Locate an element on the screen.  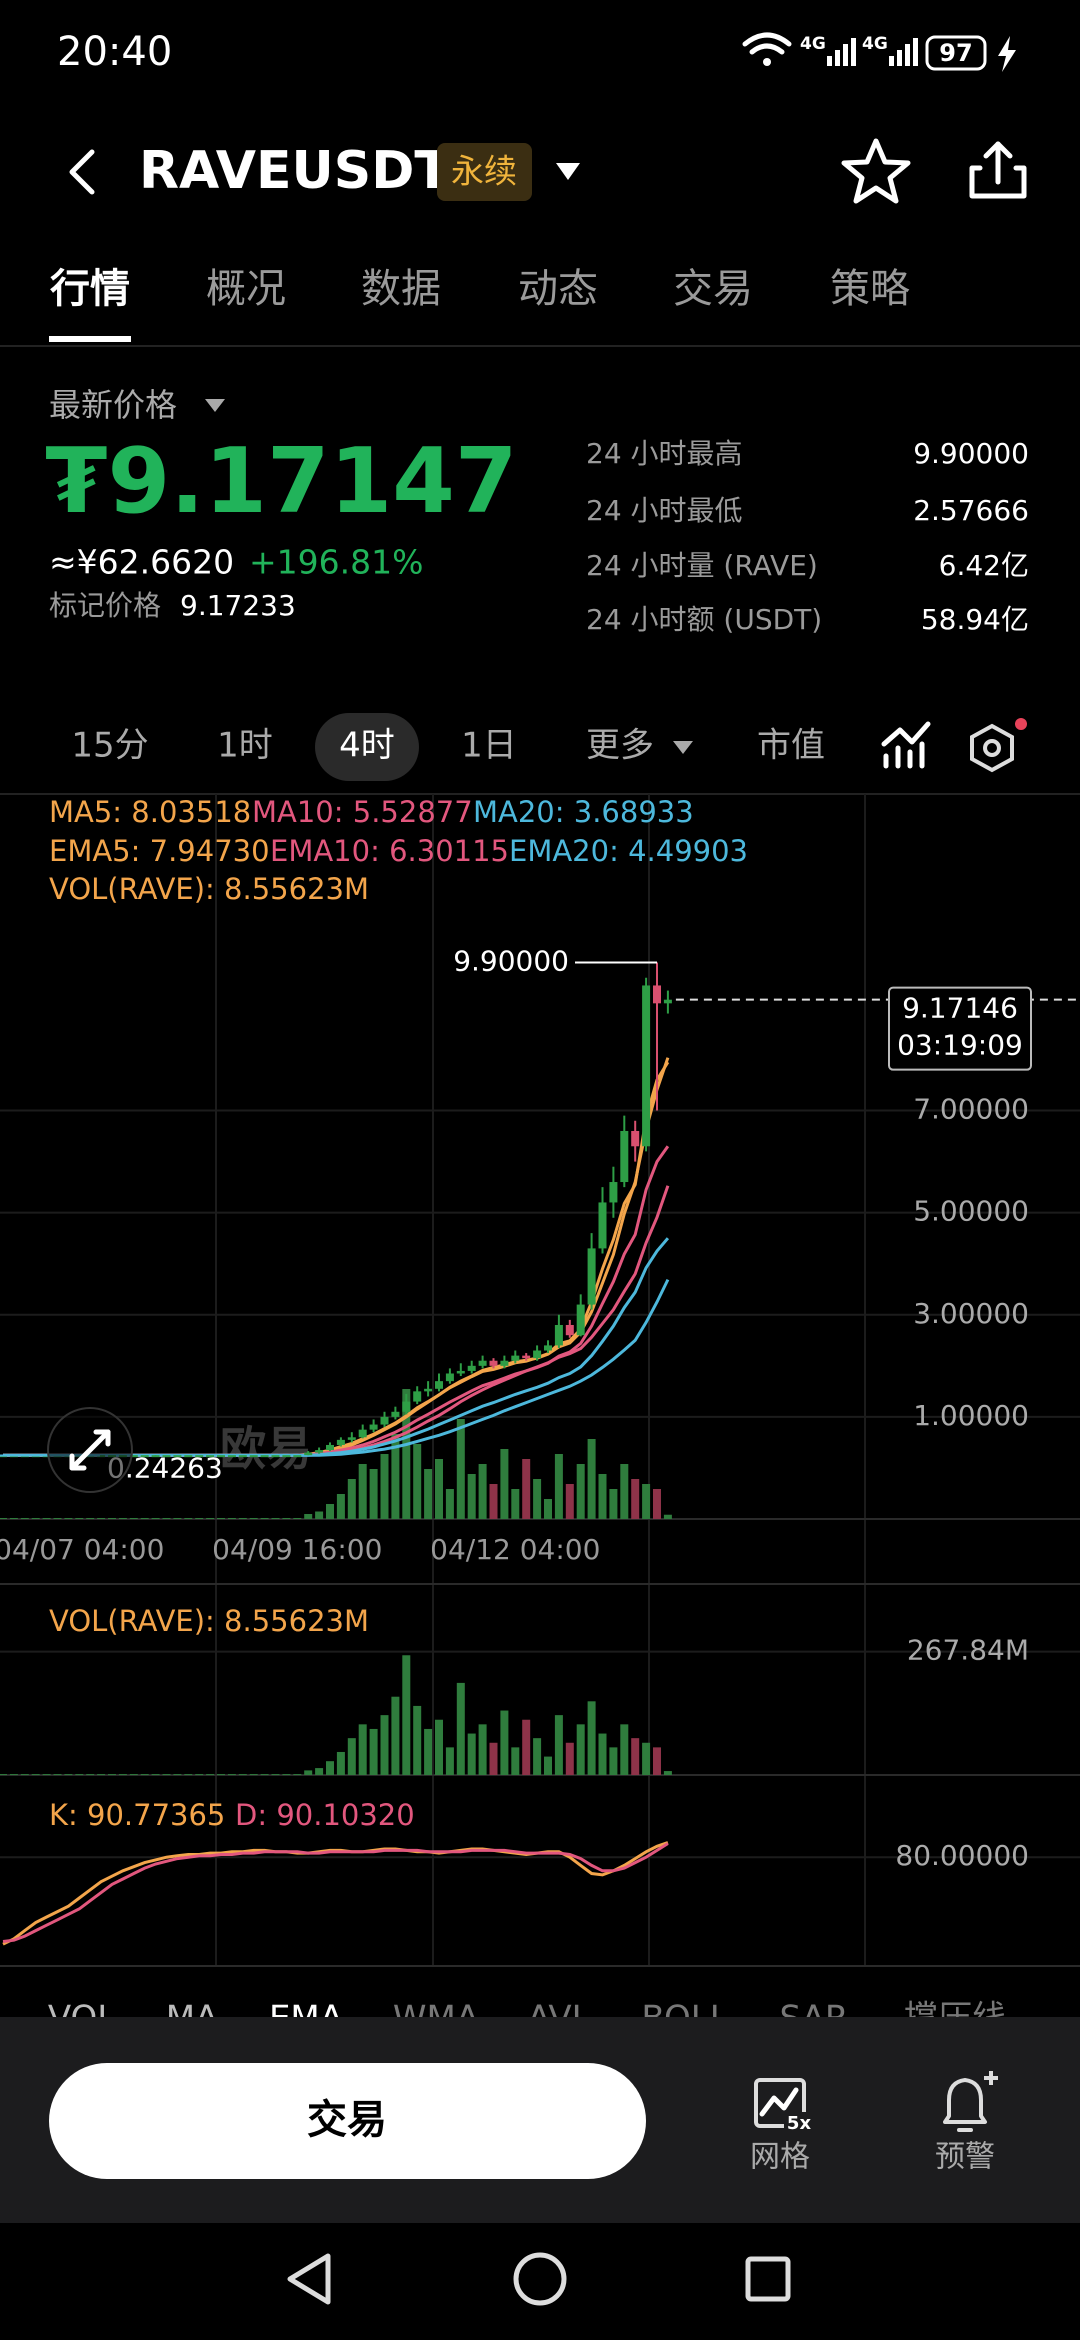
contract-badge: 永续 is located at coordinates (484, 171).